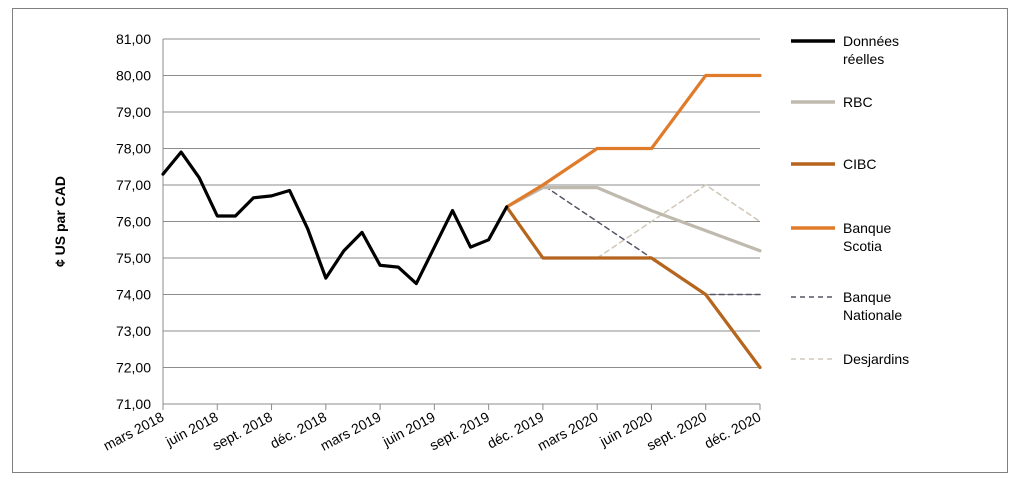 The image size is (1024, 481). I want to click on y-tick-label: 80,00, so click(133, 76).